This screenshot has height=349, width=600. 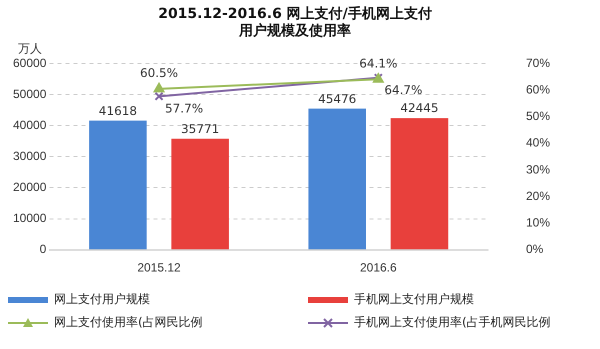 What do you see at coordinates (29, 125) in the screenshot?
I see `y-tick-label: 40000` at bounding box center [29, 125].